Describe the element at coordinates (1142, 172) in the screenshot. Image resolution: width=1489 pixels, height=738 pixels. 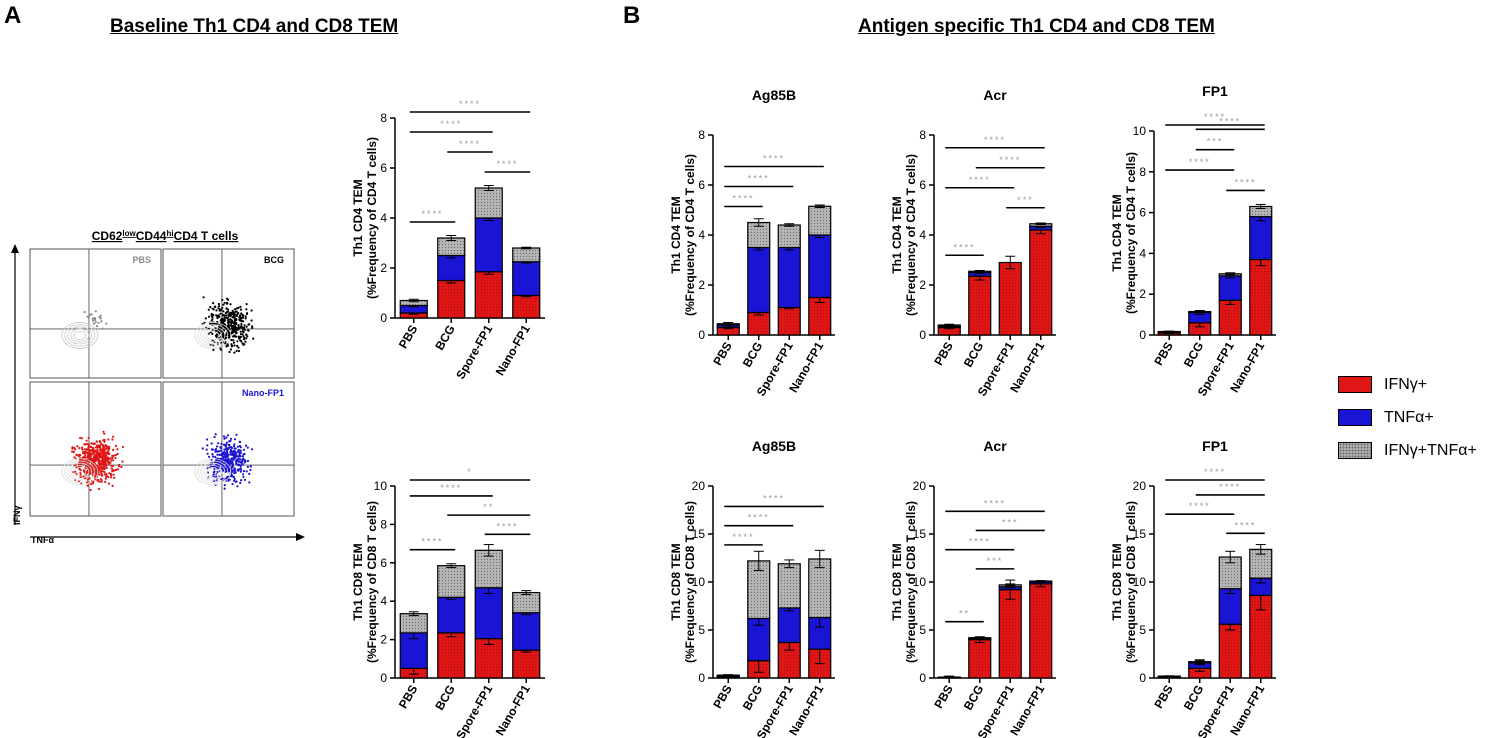
I see `y-tick-label: 8` at that location.